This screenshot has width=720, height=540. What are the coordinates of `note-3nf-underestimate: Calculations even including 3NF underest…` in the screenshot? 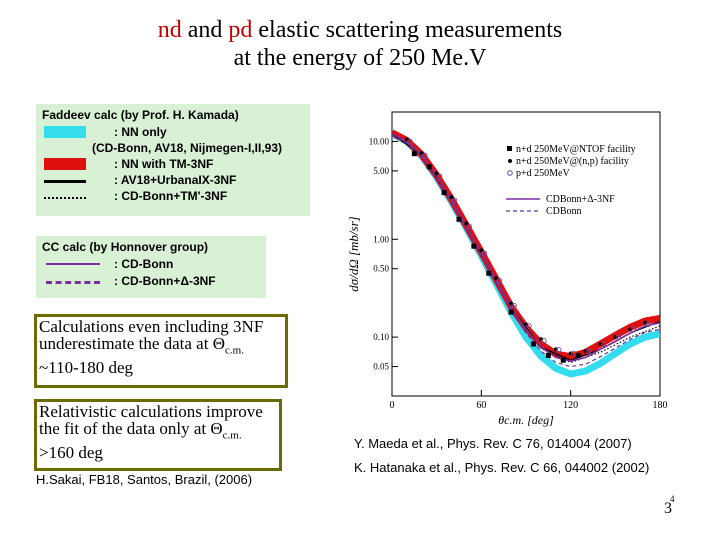 It's located at (161, 351).